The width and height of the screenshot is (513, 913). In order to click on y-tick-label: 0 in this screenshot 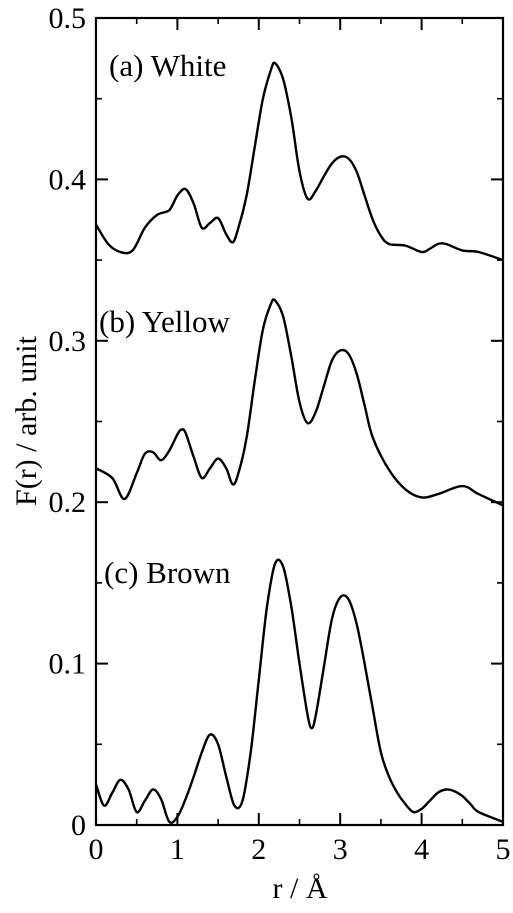, I will do `click(78, 825)`.